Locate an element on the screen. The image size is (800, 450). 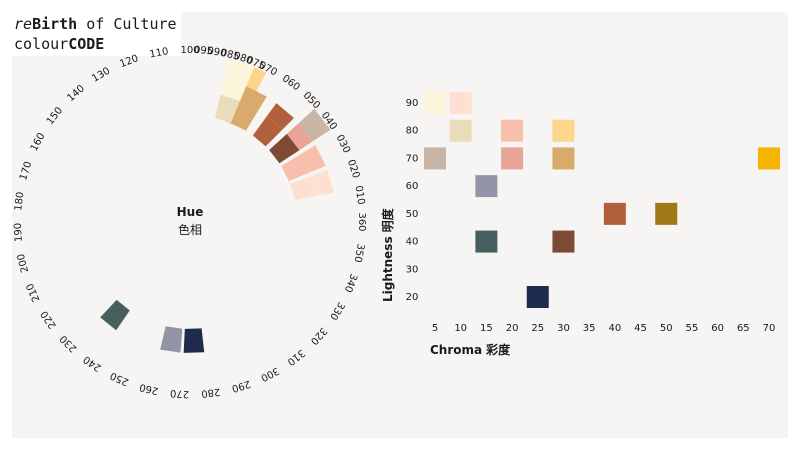
hue-title-en: Hue is located at coordinates (190, 212).